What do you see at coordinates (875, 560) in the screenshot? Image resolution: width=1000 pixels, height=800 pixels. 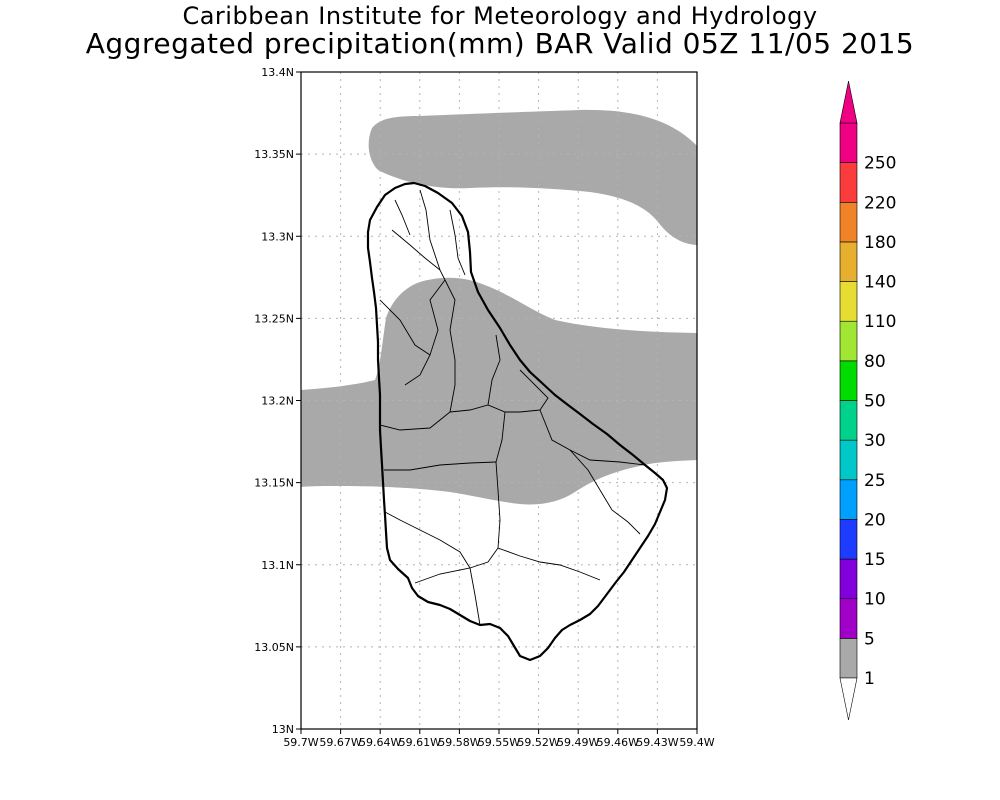 I see `colorbar-label: 15` at bounding box center [875, 560].